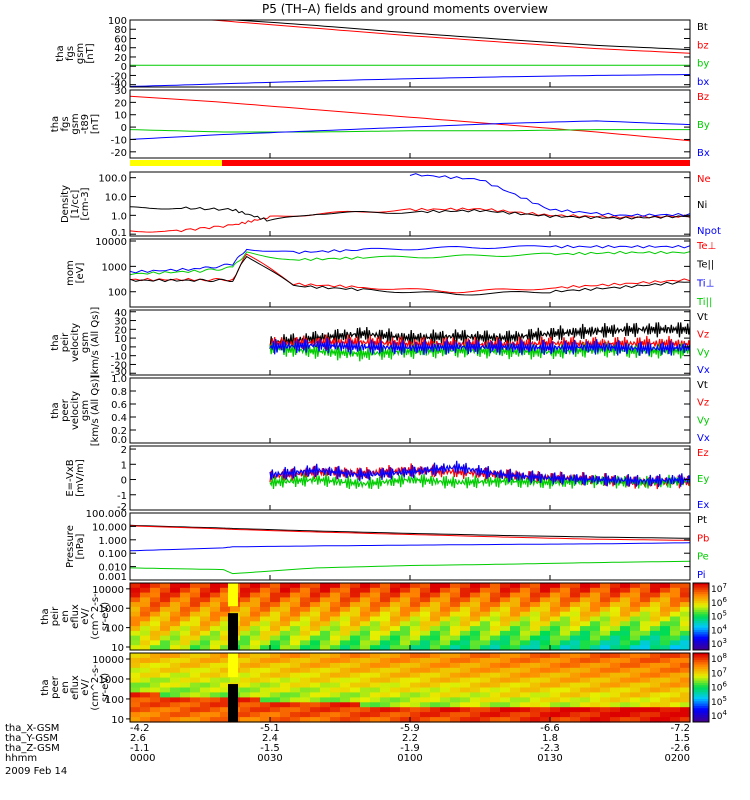 The height and width of the screenshot is (800, 750). I want to click on y-tick-label: 40, so click(120, 313).